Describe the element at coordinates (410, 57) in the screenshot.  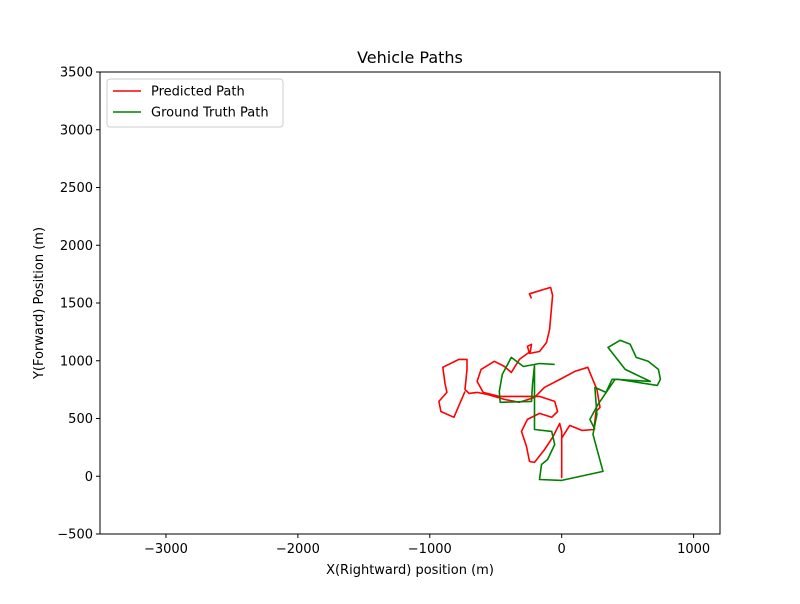
I see `chart-title: Vehicle Paths` at that location.